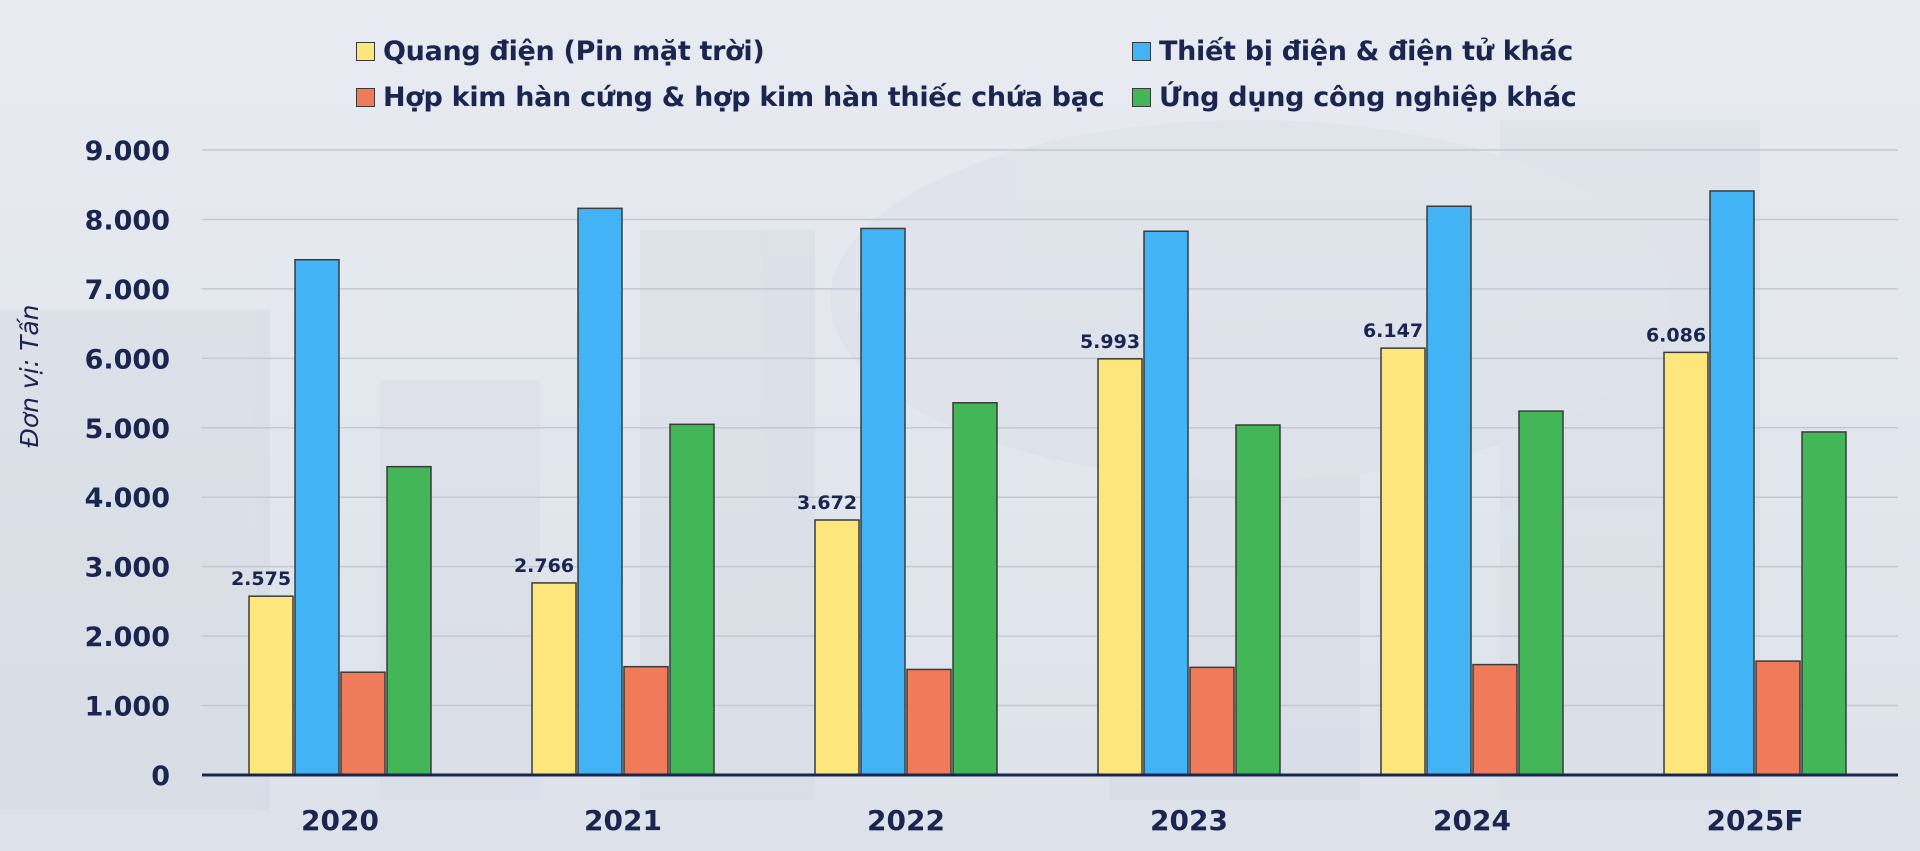 The width and height of the screenshot is (1920, 851). Describe the element at coordinates (127, 429) in the screenshot. I see `y-tick-label: 5.000` at that location.